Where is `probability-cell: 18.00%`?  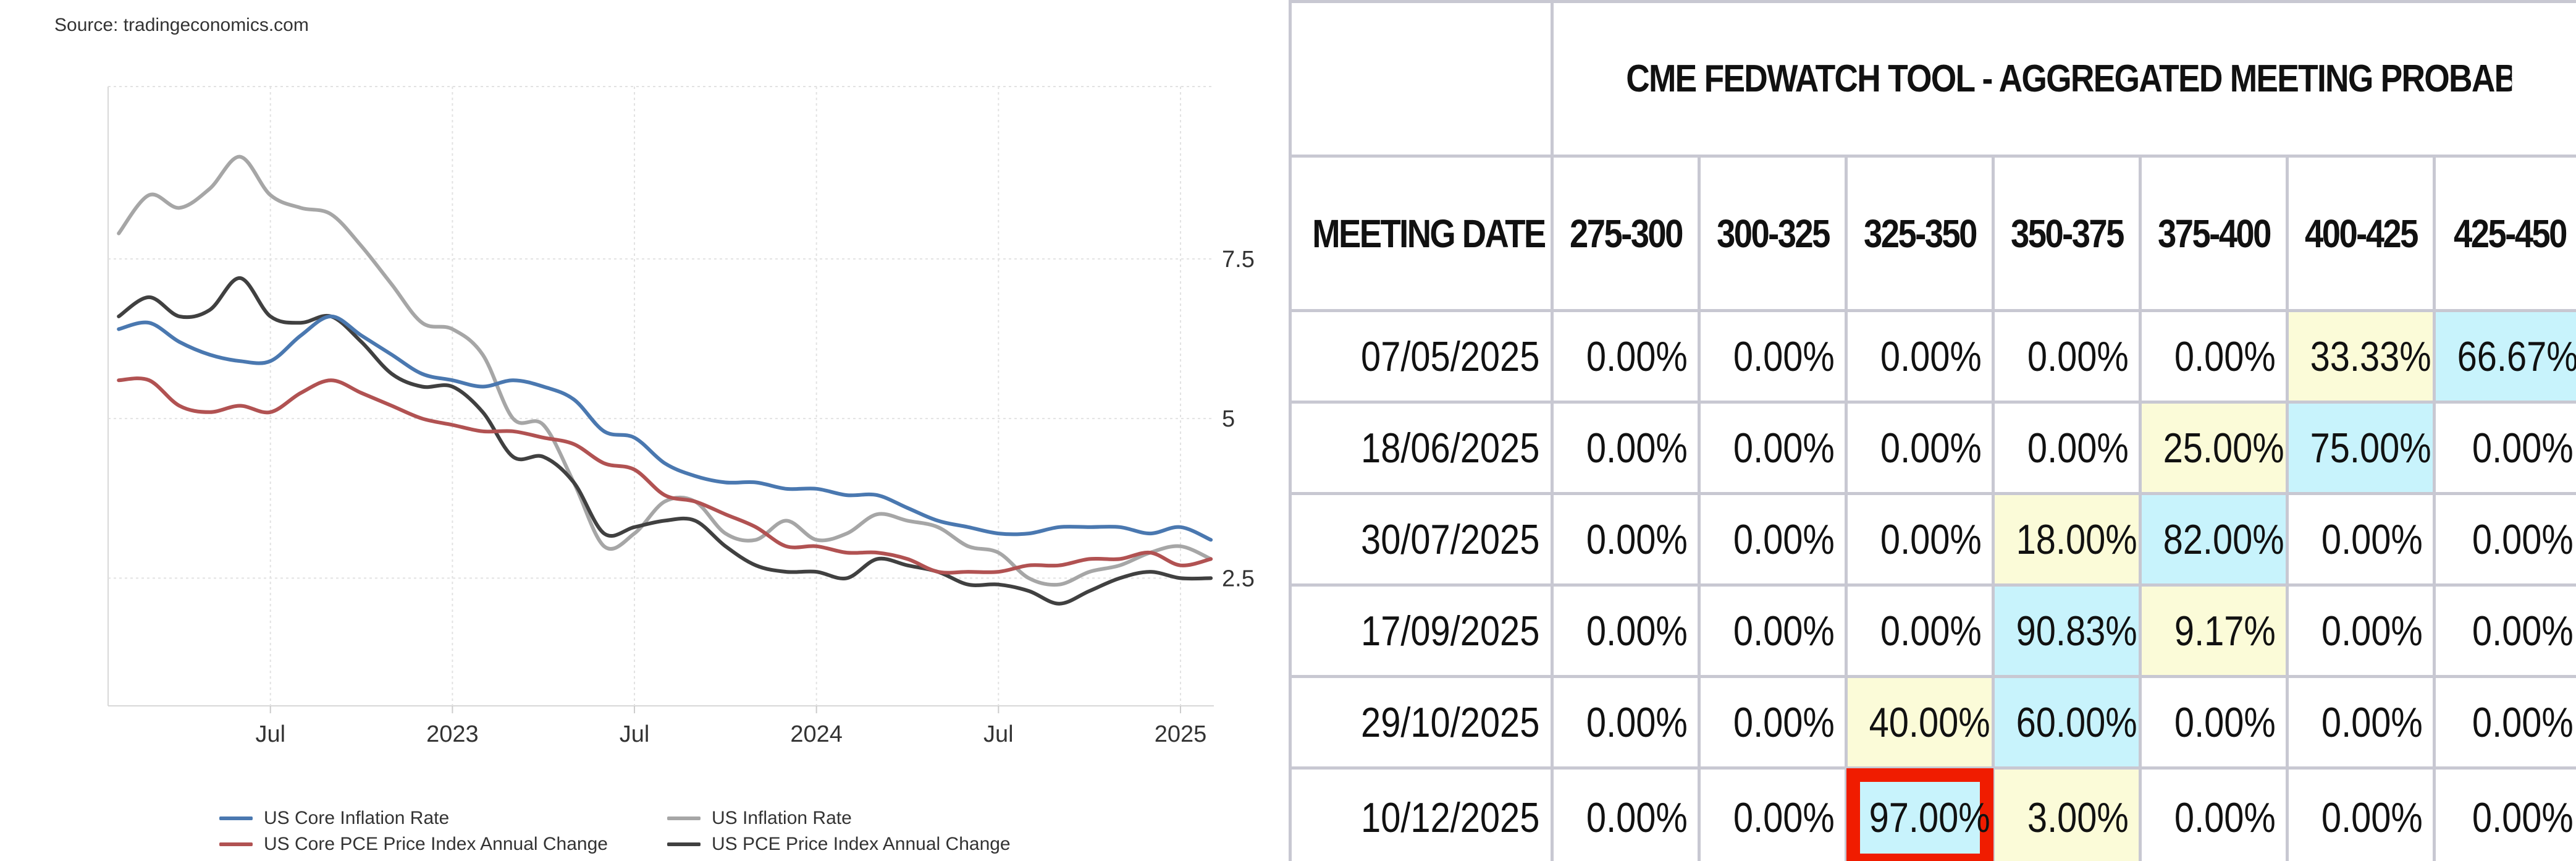
probability-cell: 18.00% is located at coordinates (2067, 539).